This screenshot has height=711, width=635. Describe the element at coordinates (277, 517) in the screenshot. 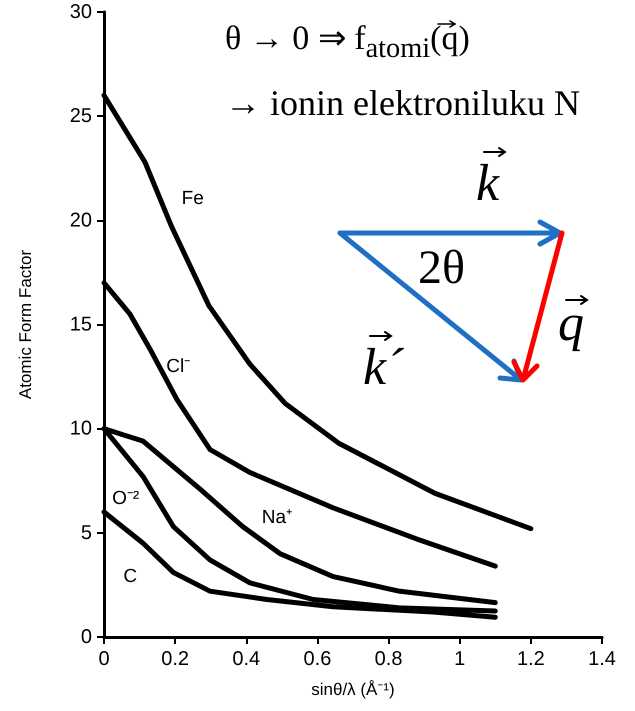

I see `series-label: Na⁺` at that location.